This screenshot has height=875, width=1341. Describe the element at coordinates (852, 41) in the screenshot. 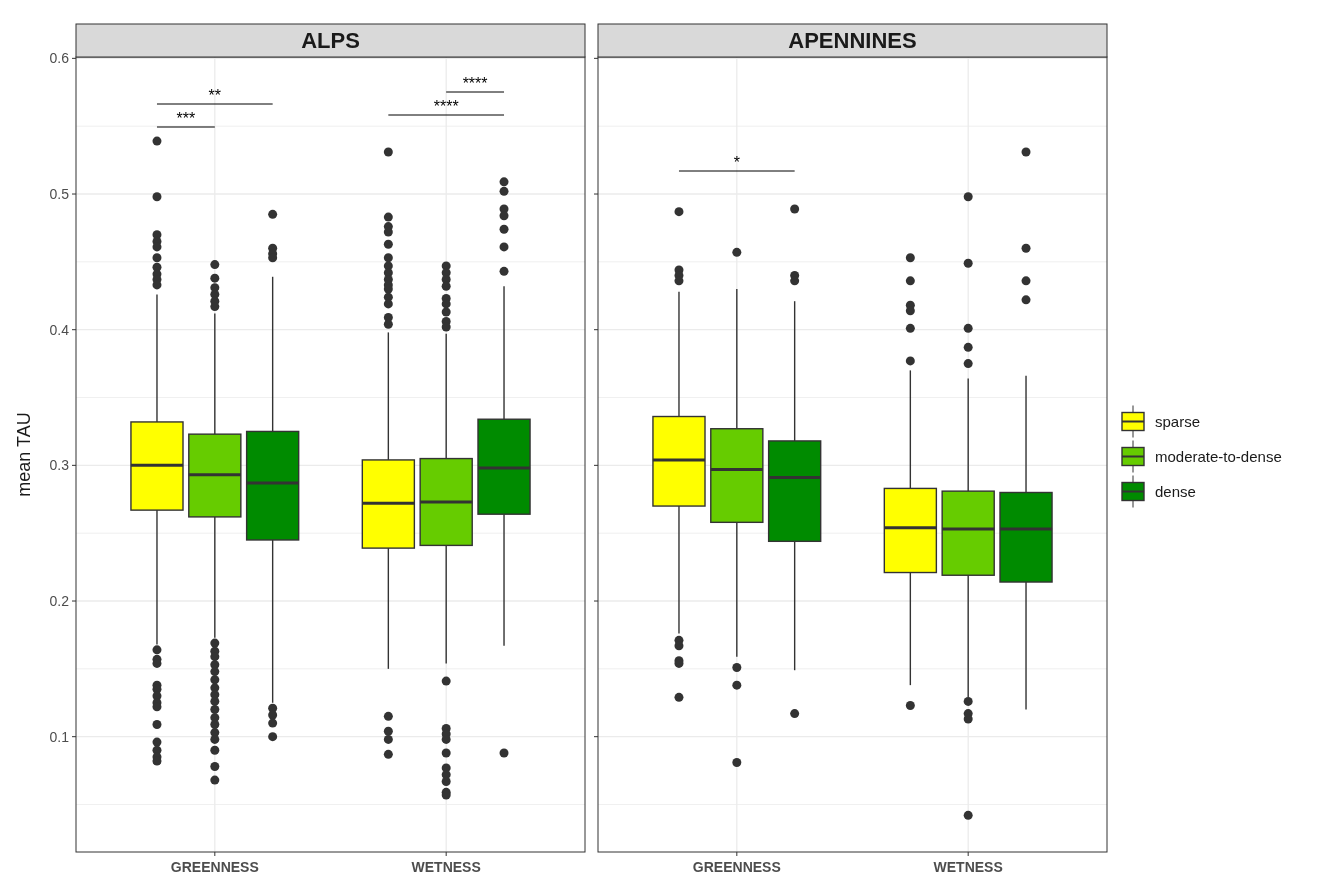

I see `chart-title: APENNINES` at that location.